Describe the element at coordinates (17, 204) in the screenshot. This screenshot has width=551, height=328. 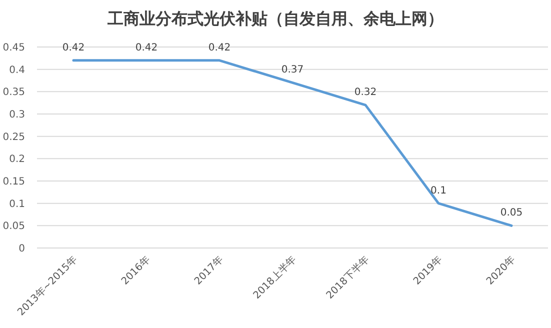
I see `y-tick-label: 0.1` at that location.